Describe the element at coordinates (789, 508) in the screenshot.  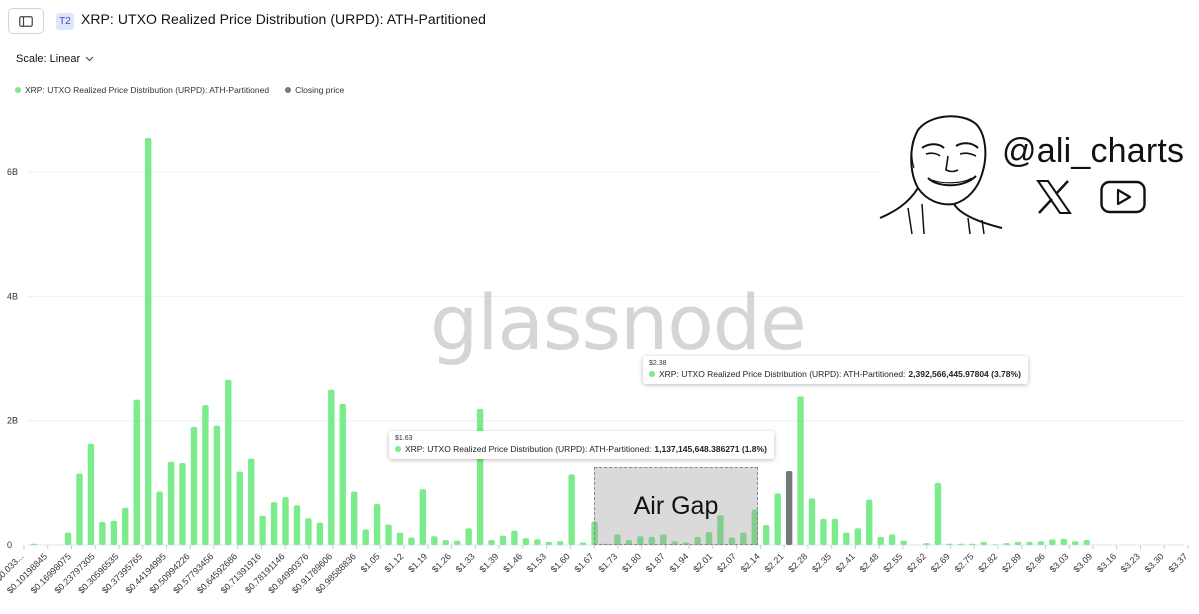
I see `closing-price-bar` at that location.